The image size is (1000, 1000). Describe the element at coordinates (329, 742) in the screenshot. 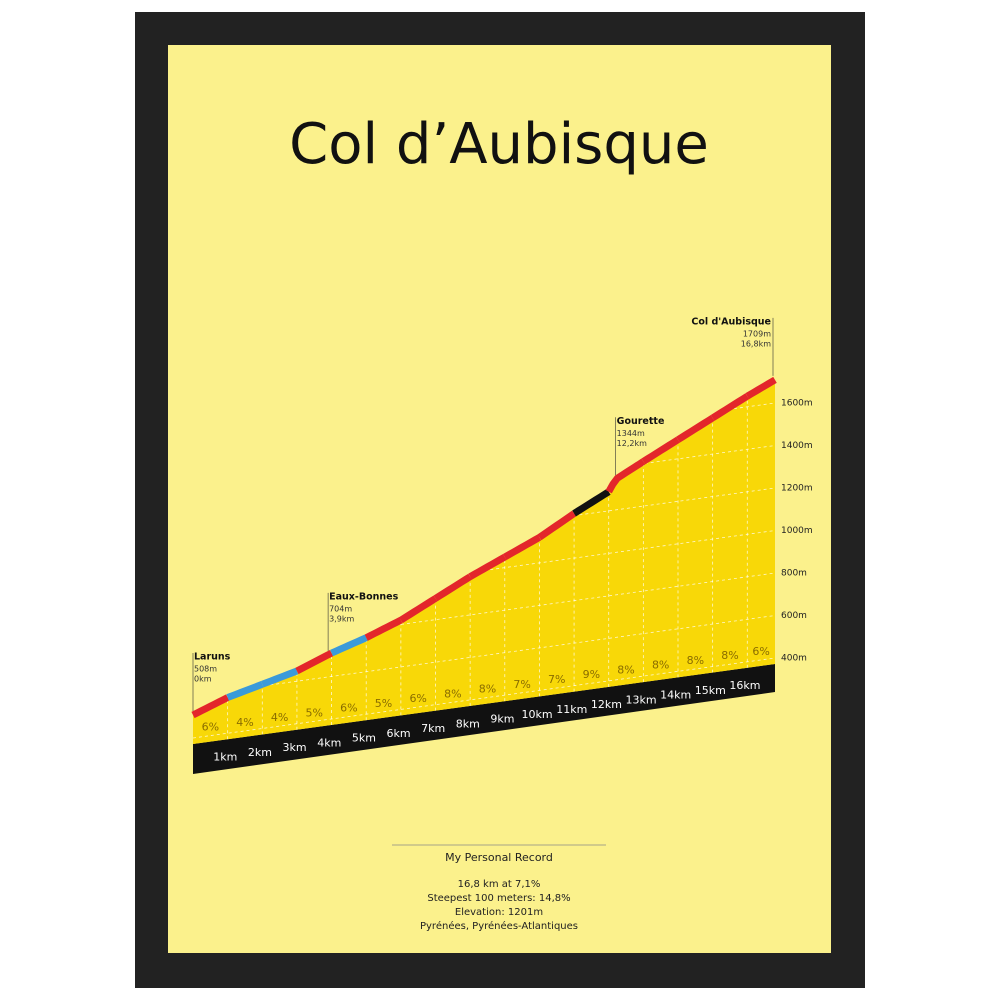

I see `x-tick-label: 4km` at that location.